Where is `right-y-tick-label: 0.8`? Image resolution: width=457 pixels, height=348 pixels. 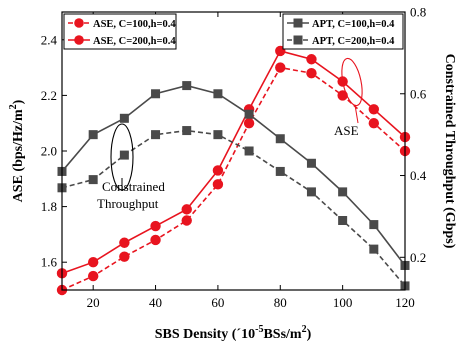
right-y-tick-label: 0.8 is located at coordinates (418, 12).